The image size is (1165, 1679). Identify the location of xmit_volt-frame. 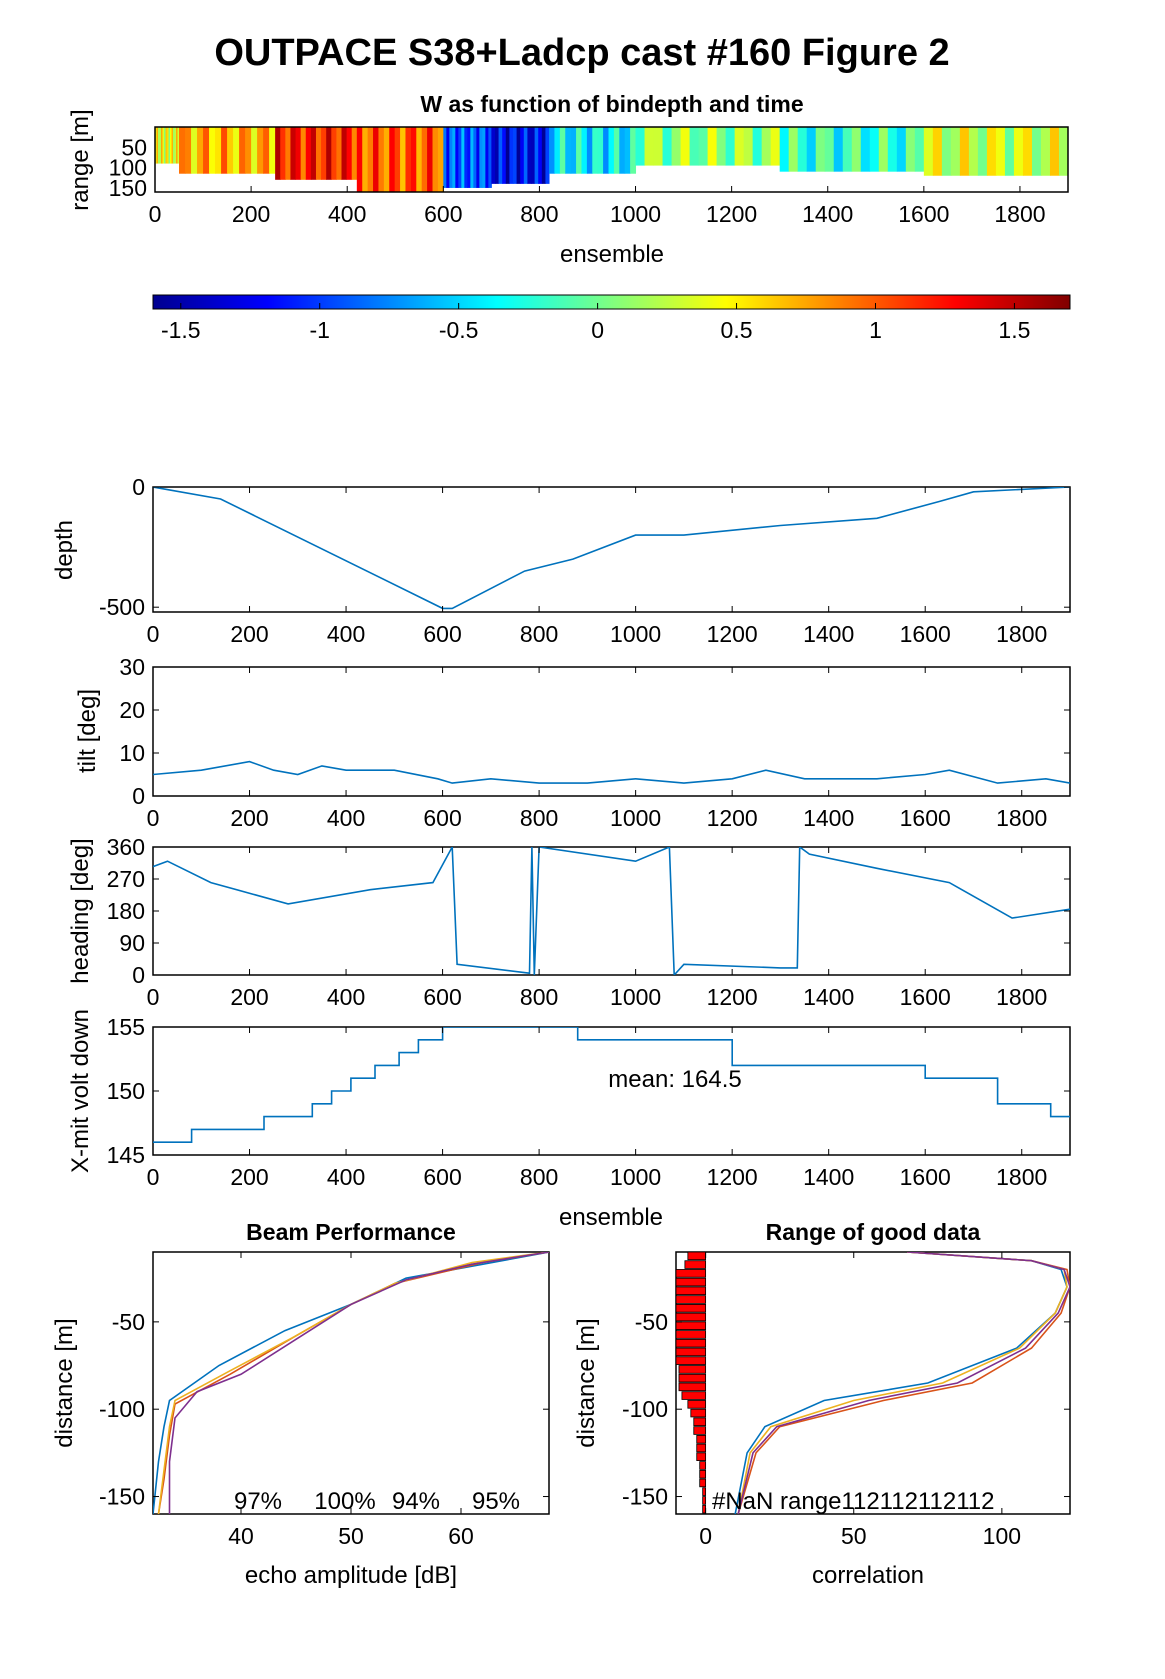
(611, 1091).